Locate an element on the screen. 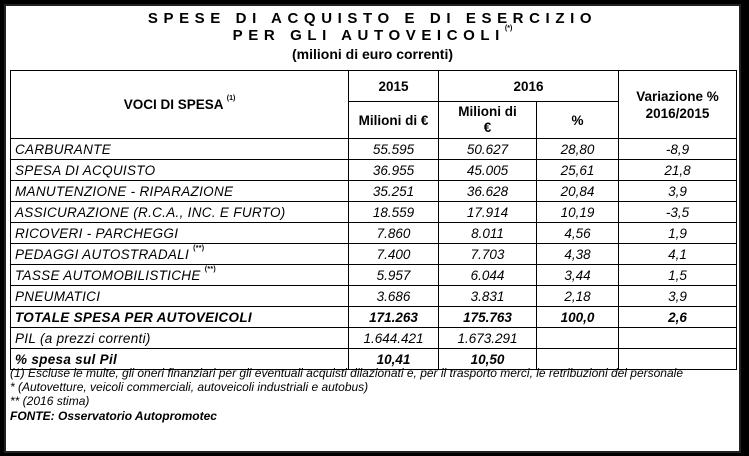 This screenshot has width=749, height=456. row-label: PEDAGGI AUTOSTRADALI (**) is located at coordinates (179, 254).